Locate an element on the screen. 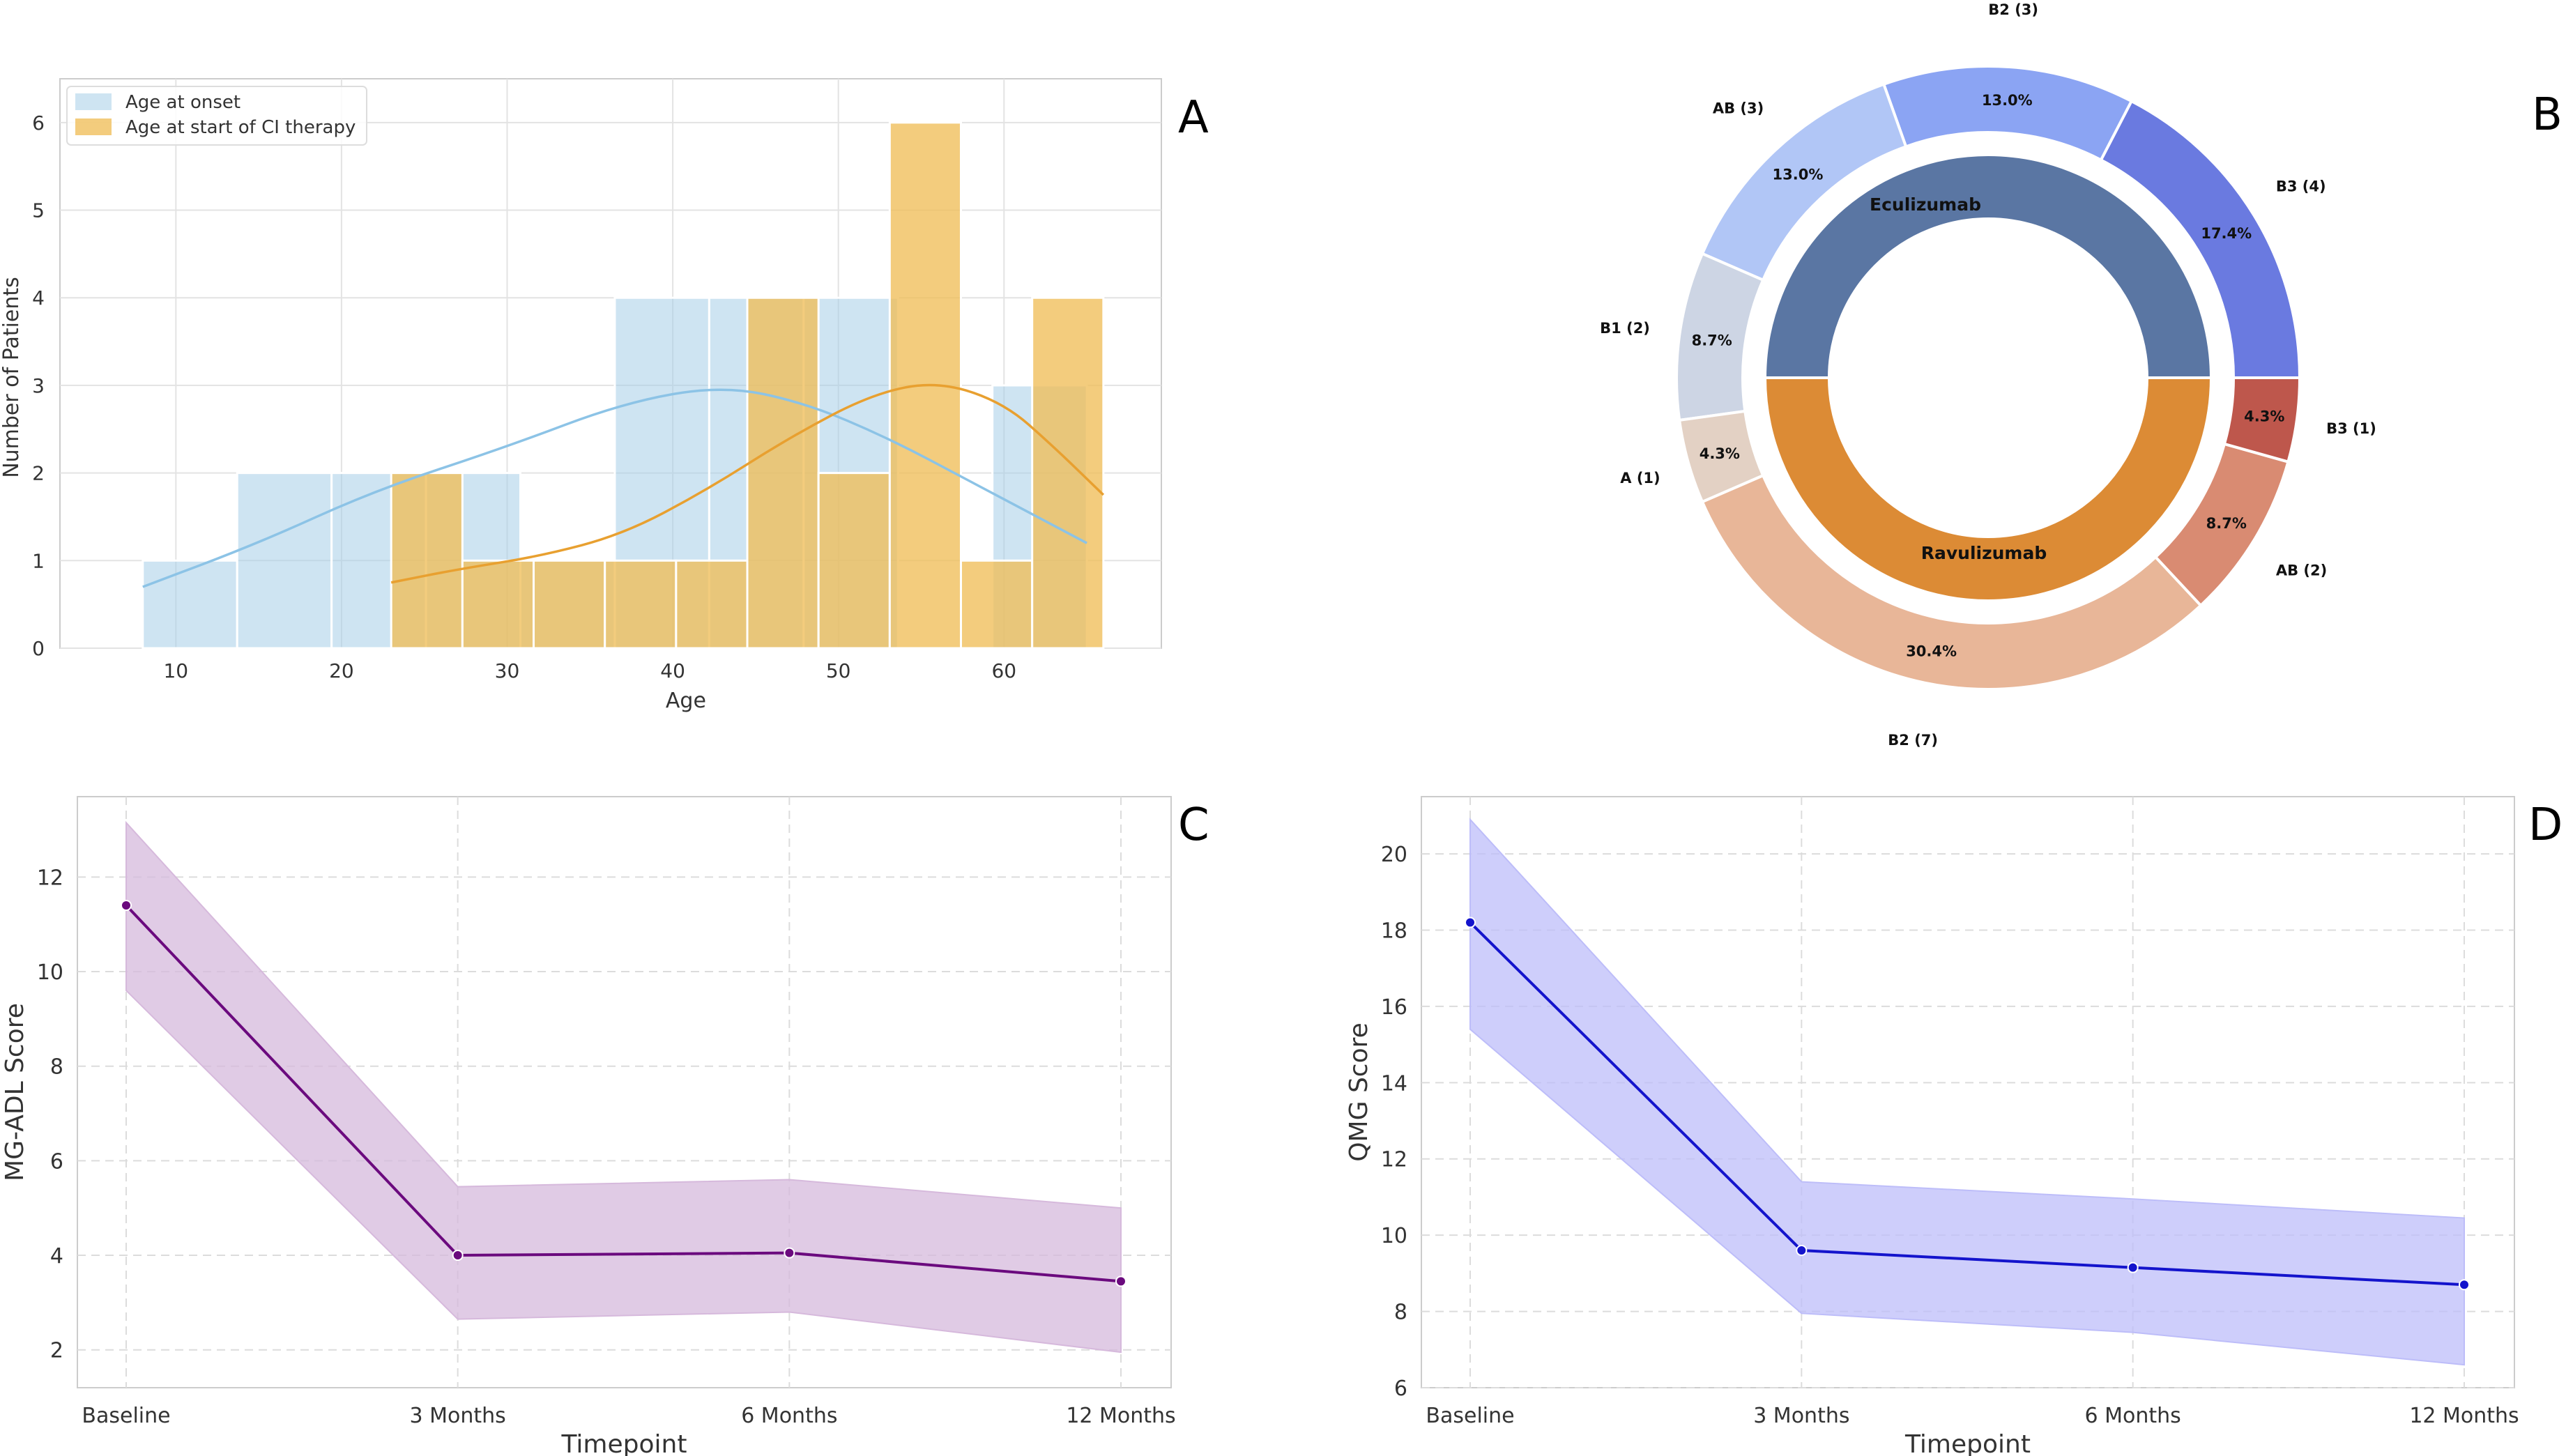 The height and width of the screenshot is (1456, 2566). legend-label-age-at-start-of-ci-therapy: Age at start of CI therapy is located at coordinates (240, 128).